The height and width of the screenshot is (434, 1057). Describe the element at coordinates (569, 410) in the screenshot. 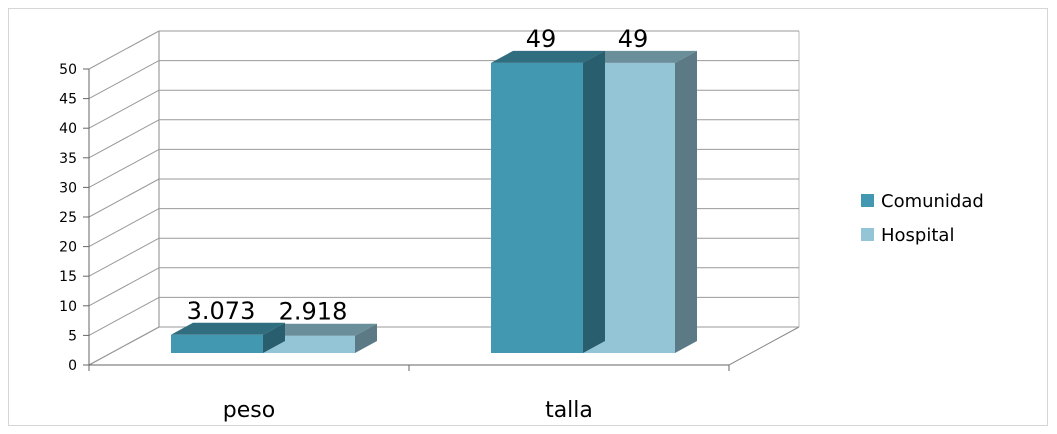

I see `x-category-label: talla` at that location.